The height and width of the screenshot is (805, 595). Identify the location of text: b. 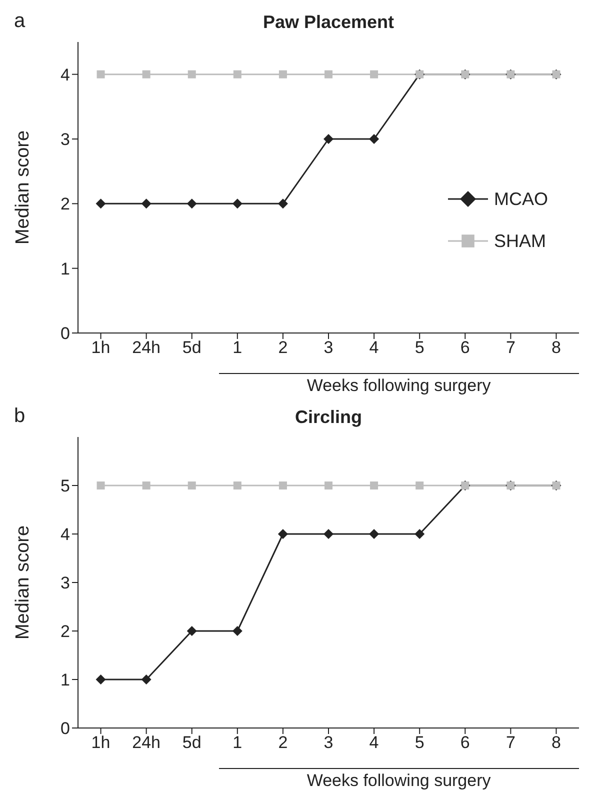
(20, 416).